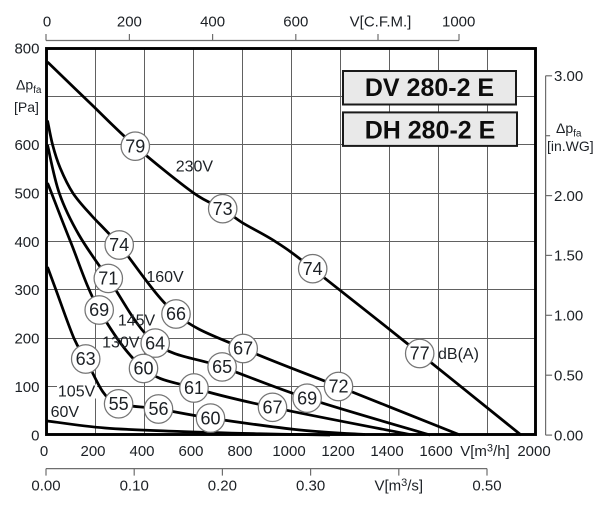 The height and width of the screenshot is (505, 600). Describe the element at coordinates (119, 404) in the screenshot. I see `svg-text: 55` at that location.